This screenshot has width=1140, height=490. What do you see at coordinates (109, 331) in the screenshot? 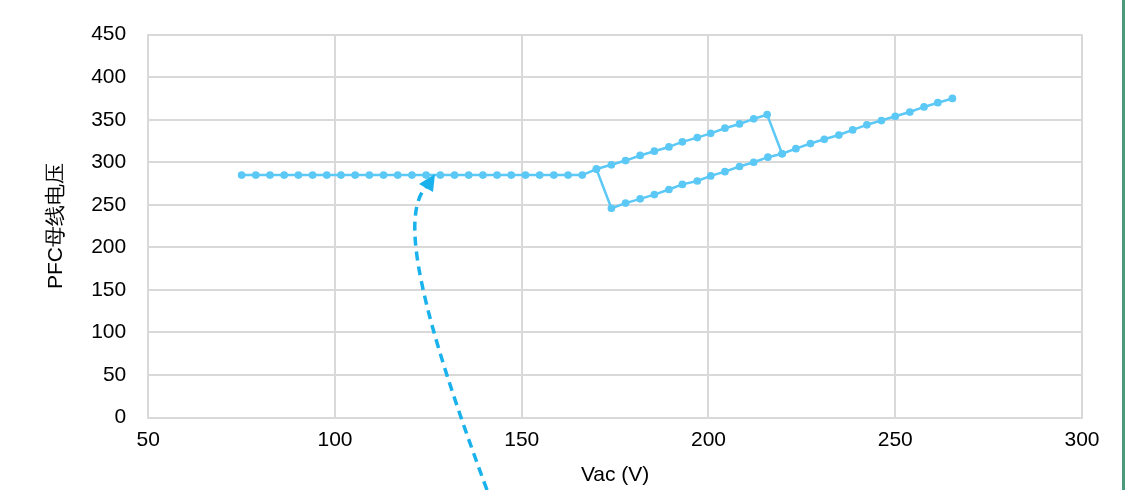
I see `y-tick-label: 100` at bounding box center [109, 331].